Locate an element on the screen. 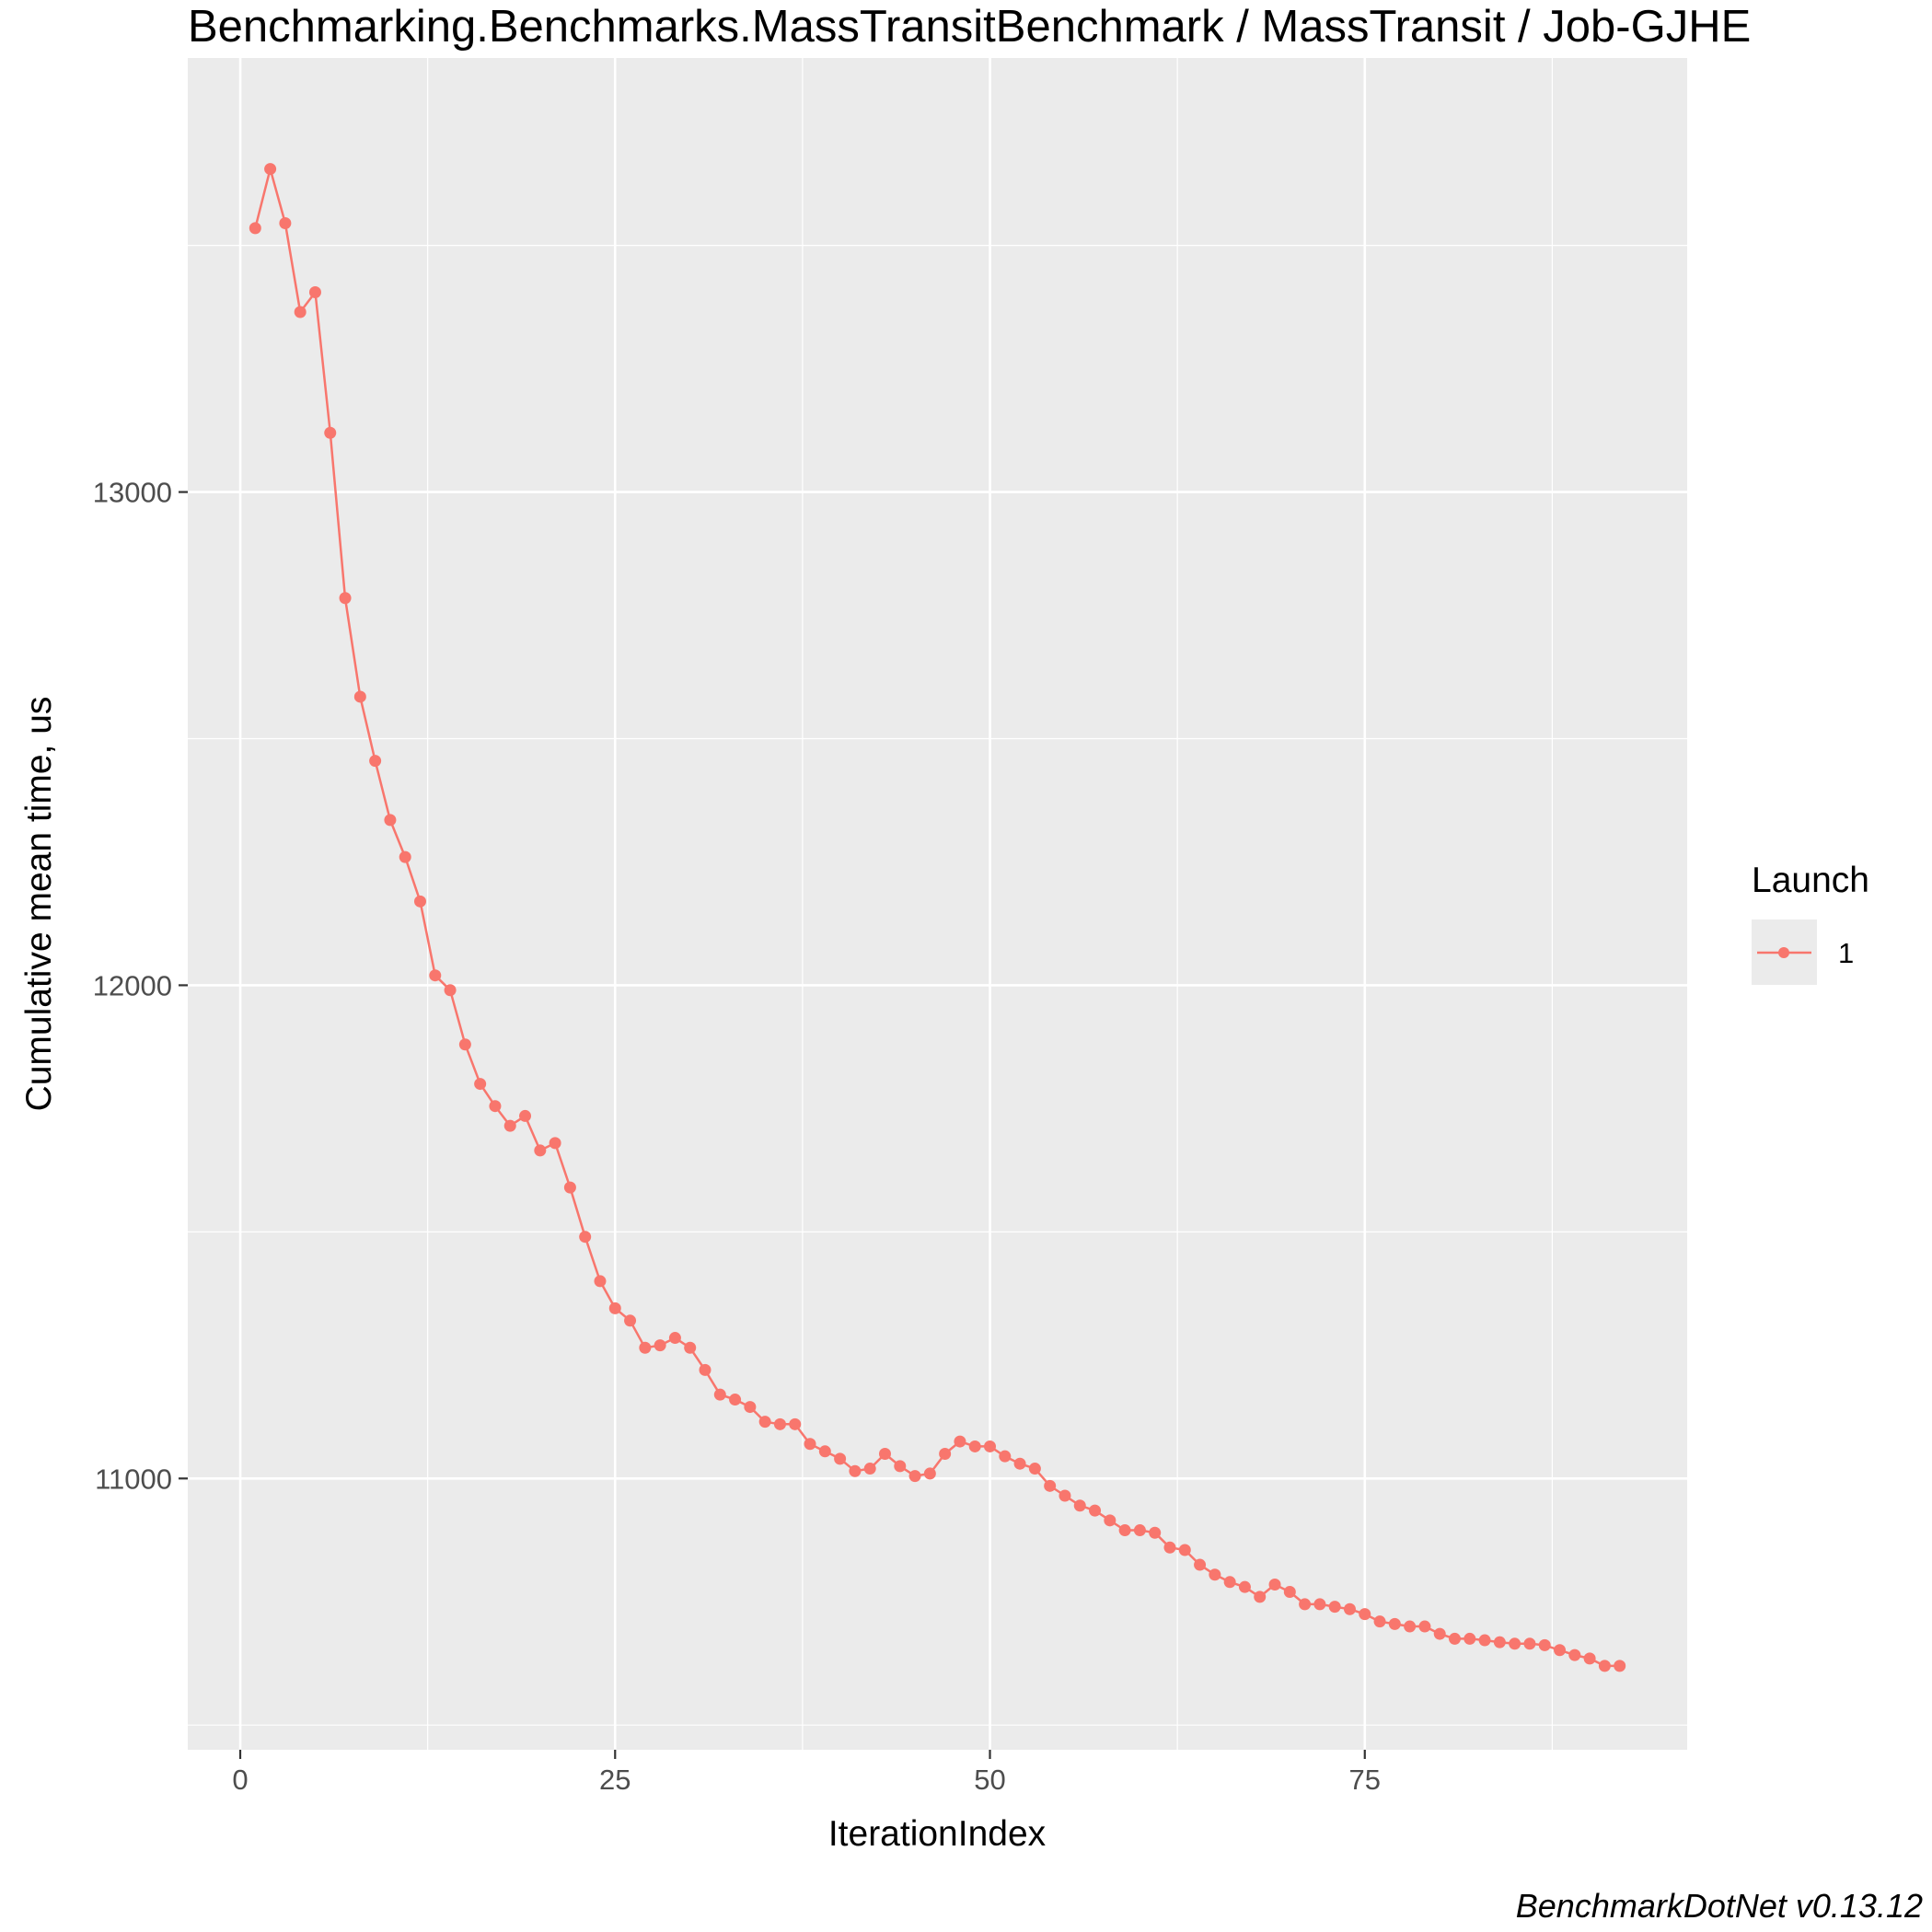  x-tick-label: 25 is located at coordinates (615, 1780).